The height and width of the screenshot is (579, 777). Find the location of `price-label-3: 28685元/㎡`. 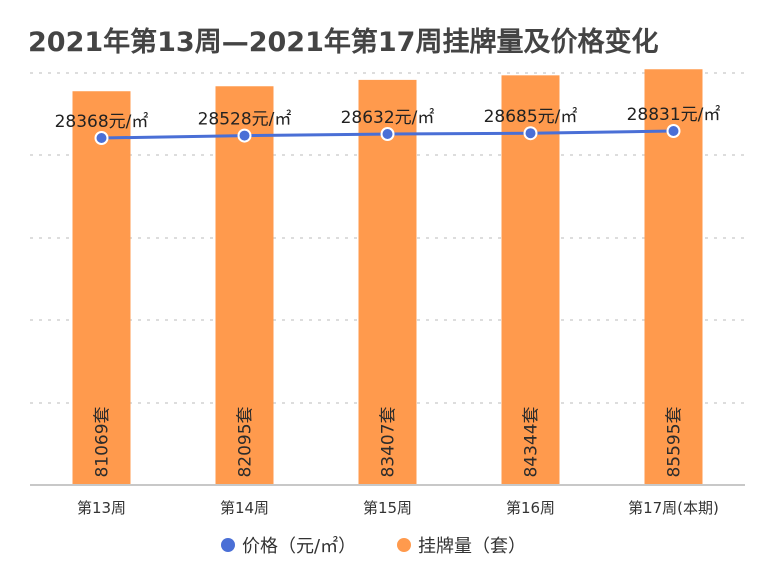

price-label-3: 28685元/㎡ is located at coordinates (531, 117).